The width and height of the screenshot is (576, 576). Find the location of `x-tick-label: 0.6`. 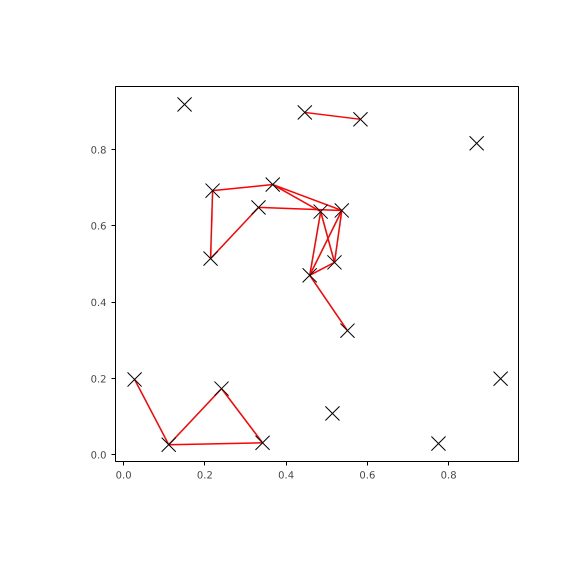

x-tick-label: 0.6 is located at coordinates (367, 476).